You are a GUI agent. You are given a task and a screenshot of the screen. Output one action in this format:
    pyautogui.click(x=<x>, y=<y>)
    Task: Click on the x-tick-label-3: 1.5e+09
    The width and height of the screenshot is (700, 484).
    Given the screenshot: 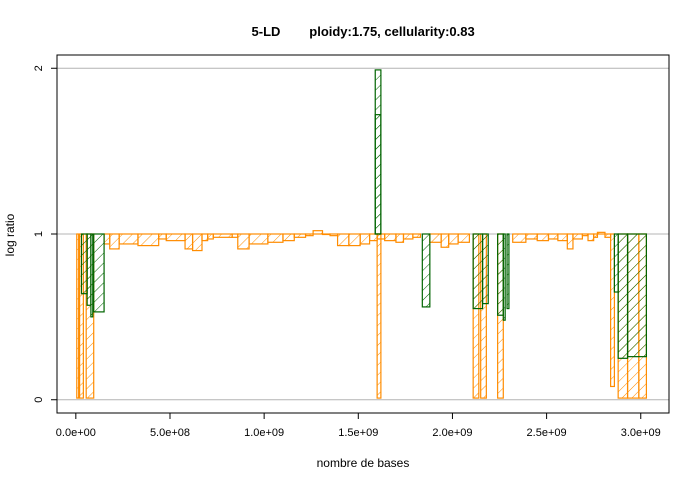 What is the action you would take?
    pyautogui.click(x=358, y=433)
    